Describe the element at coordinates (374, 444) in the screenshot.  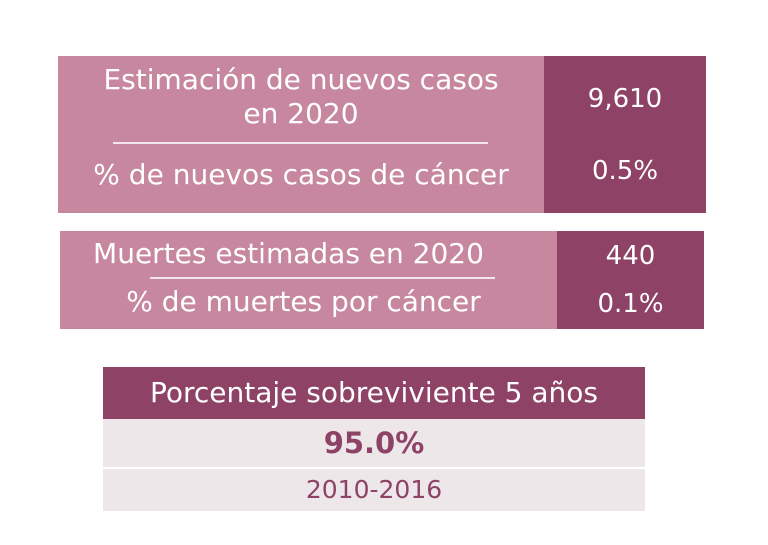
I see `survival-value: 95.0%` at that location.